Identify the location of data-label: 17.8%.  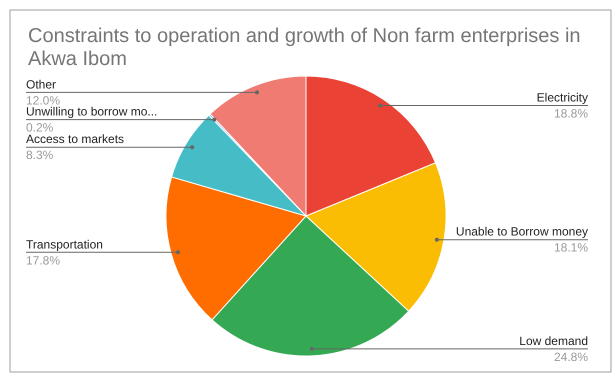
(43, 260).